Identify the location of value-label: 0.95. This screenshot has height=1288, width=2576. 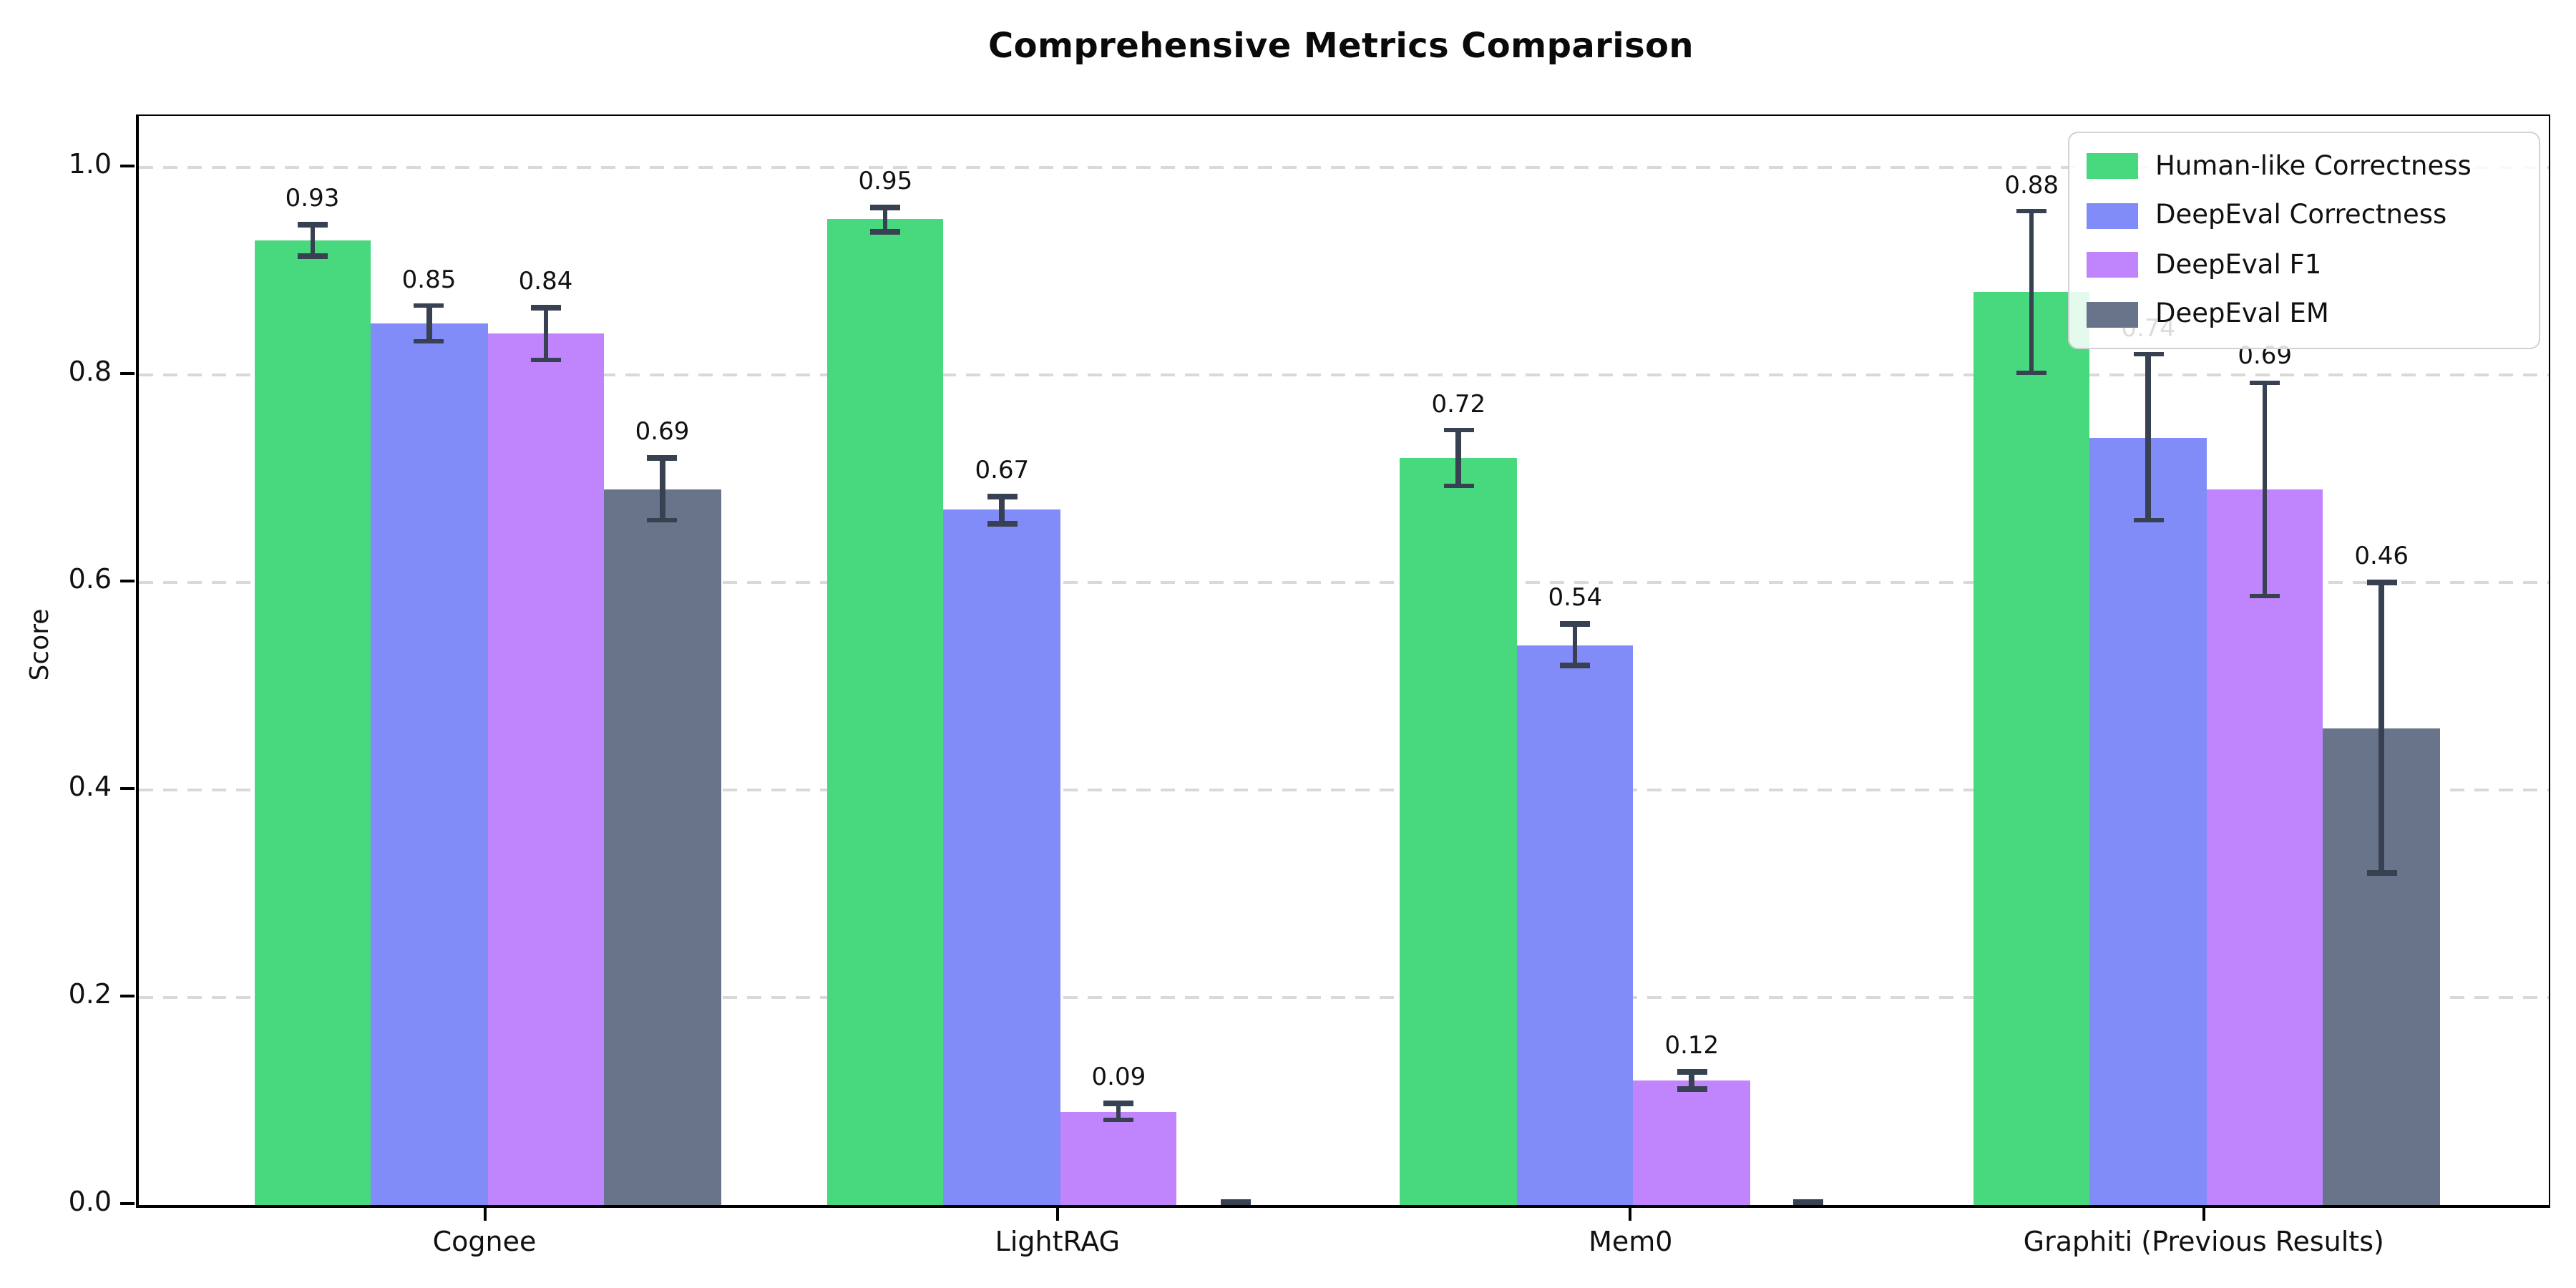
(885, 181).